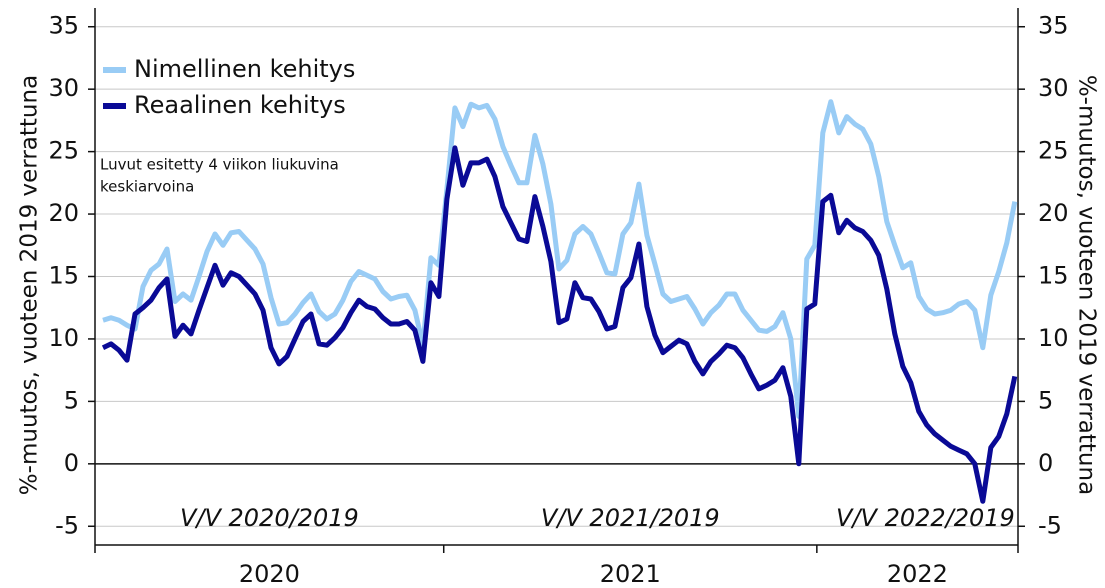 The height and width of the screenshot is (588, 1105). What do you see at coordinates (269, 518) in the screenshot?
I see `period-label: V/V 2020/2019` at bounding box center [269, 518].